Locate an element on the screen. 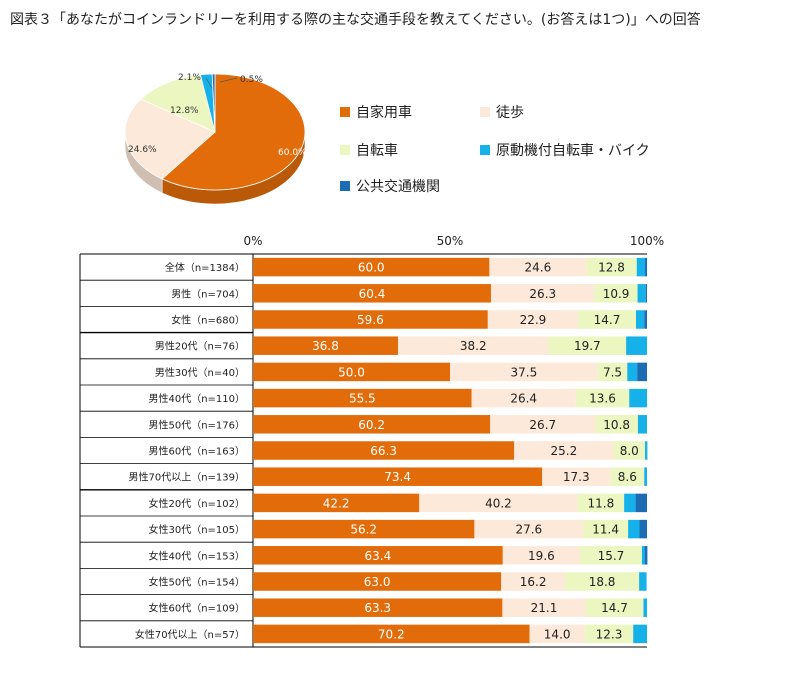 The height and width of the screenshot is (696, 810). x-tick-label: 0% is located at coordinates (252, 241).